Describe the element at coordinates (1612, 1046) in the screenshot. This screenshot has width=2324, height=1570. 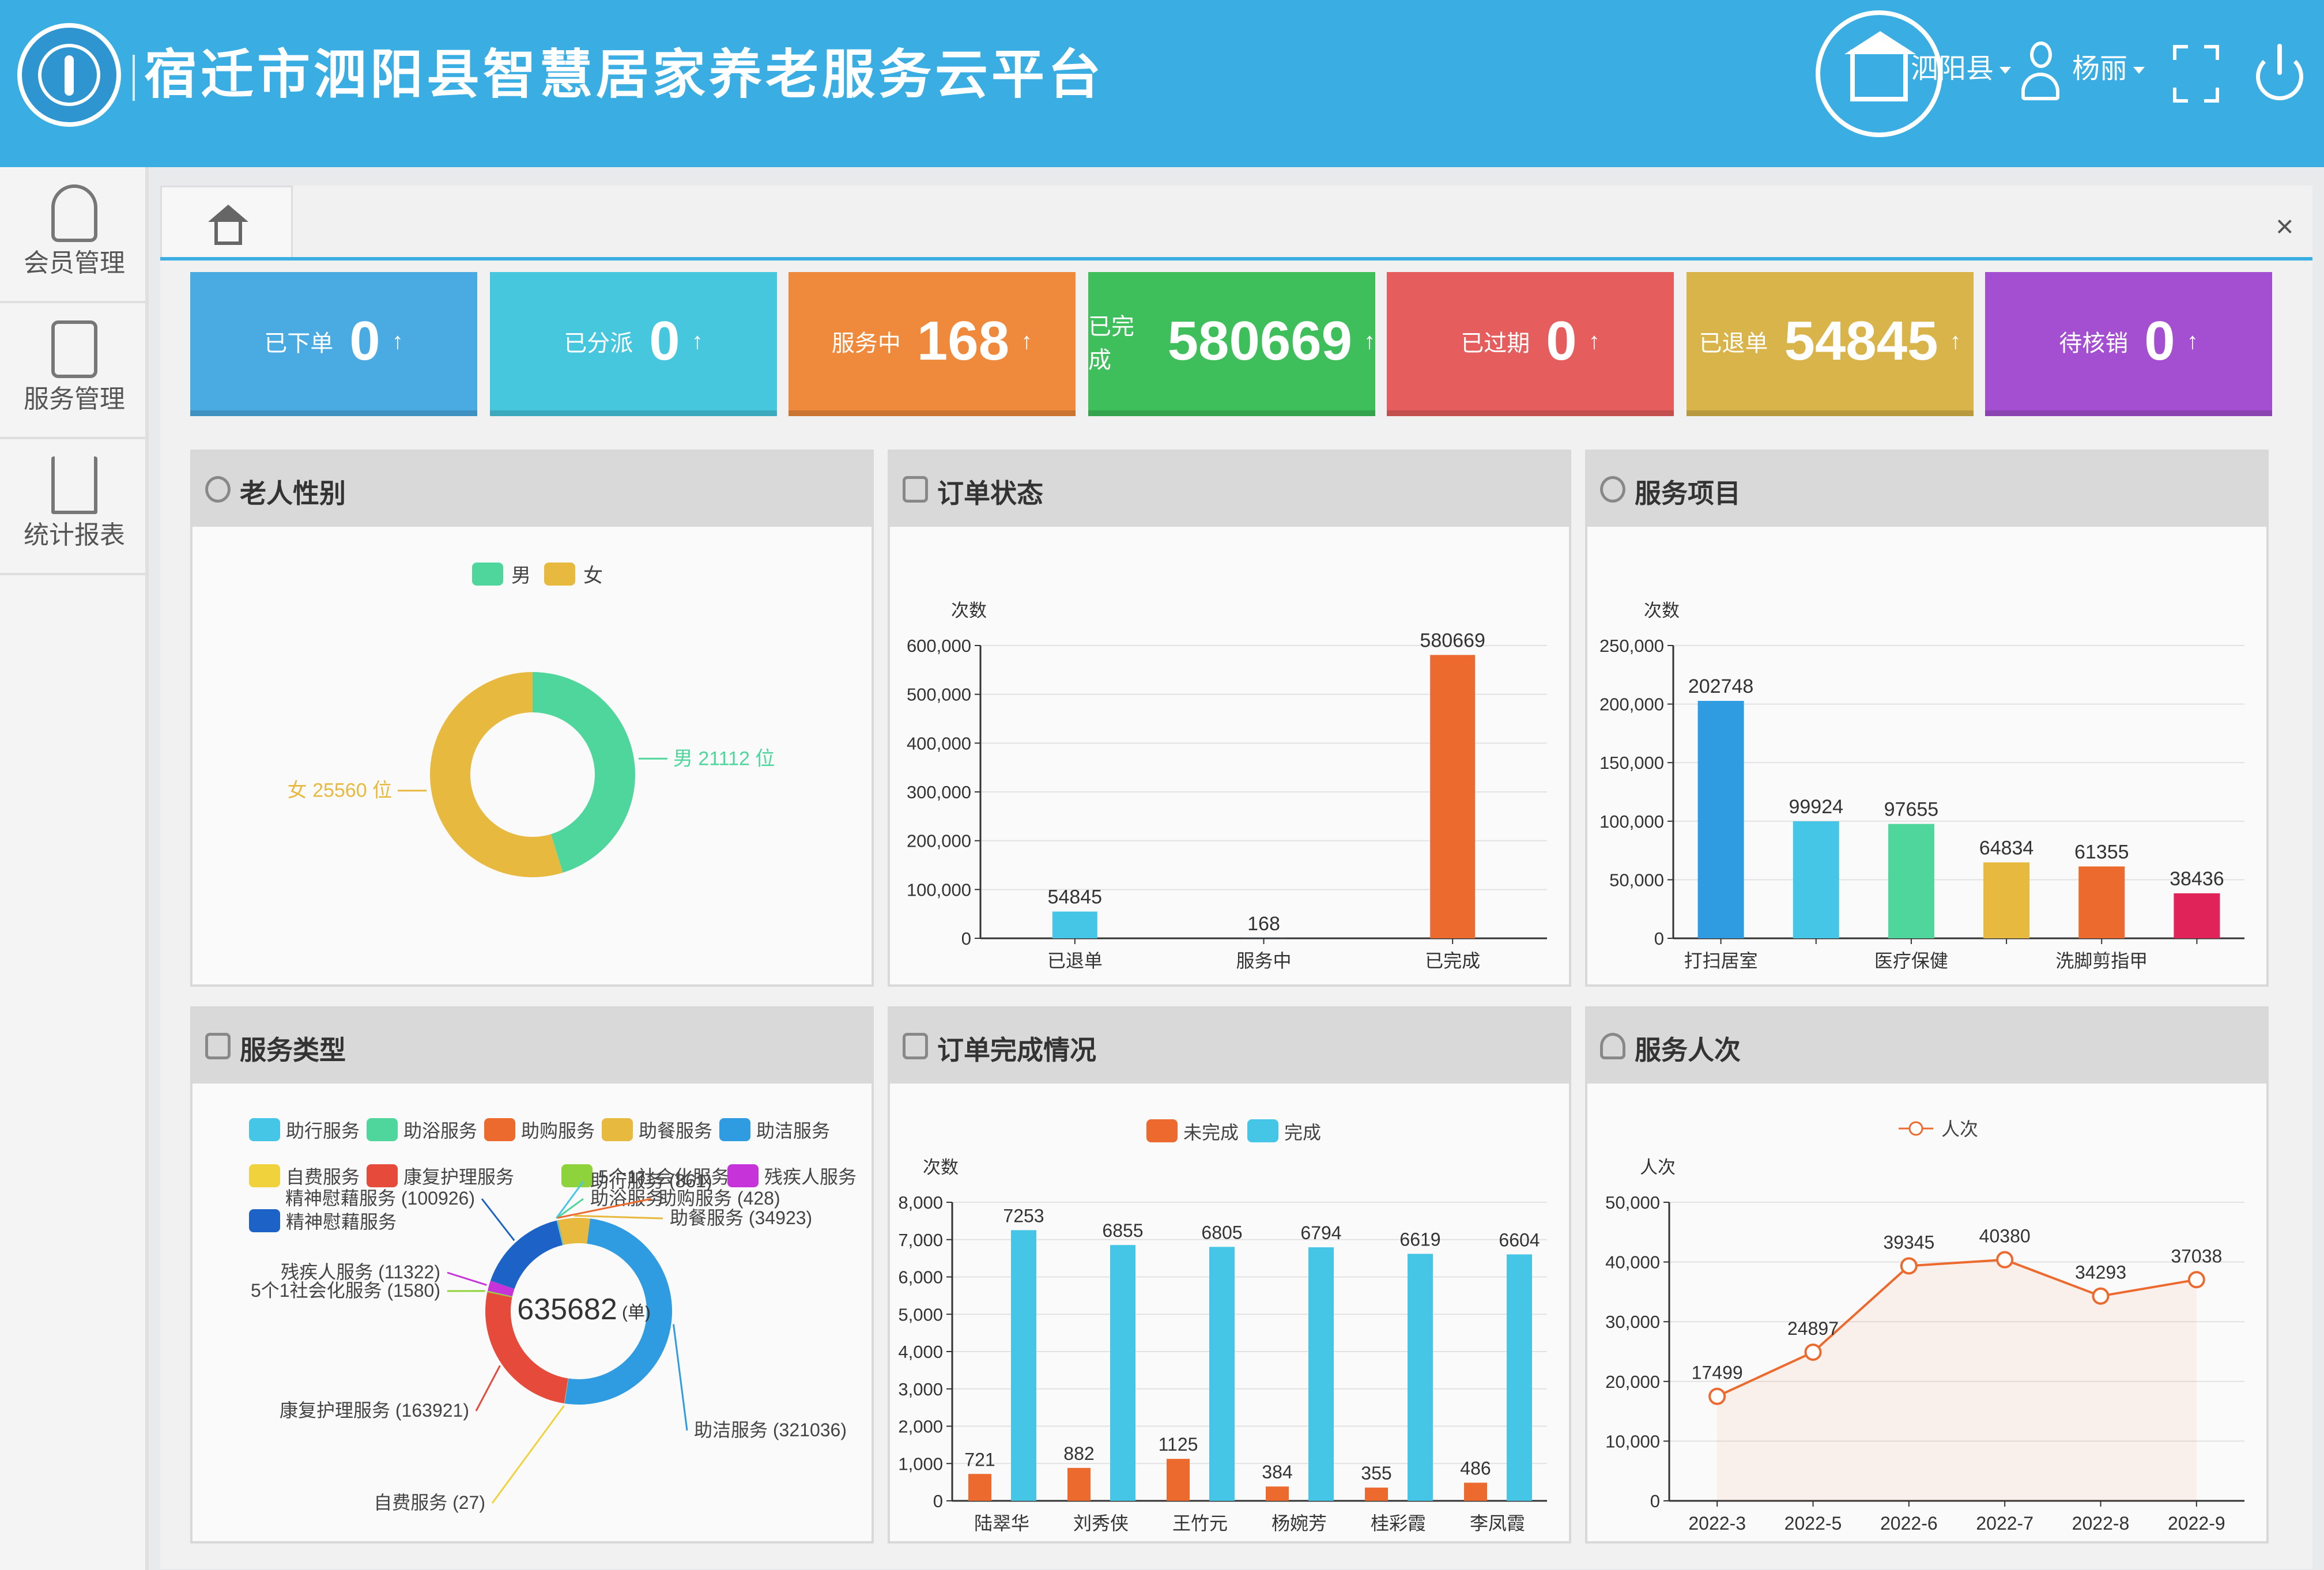
I see `person-icon` at that location.